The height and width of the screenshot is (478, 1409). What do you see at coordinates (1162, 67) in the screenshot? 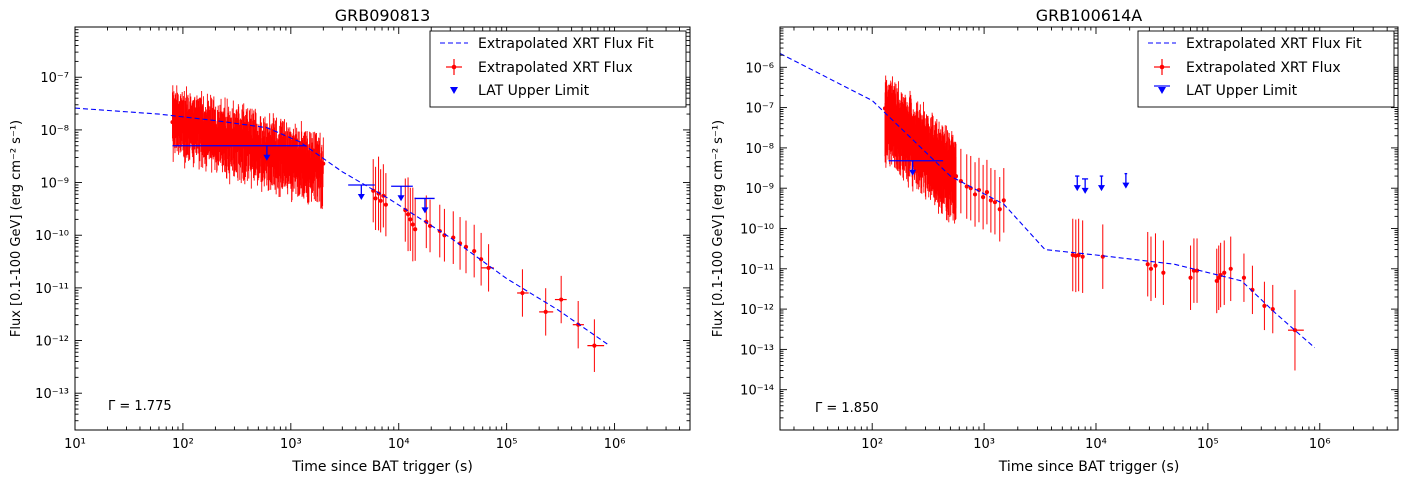
I see `legend-flux-swatch` at bounding box center [1162, 67].